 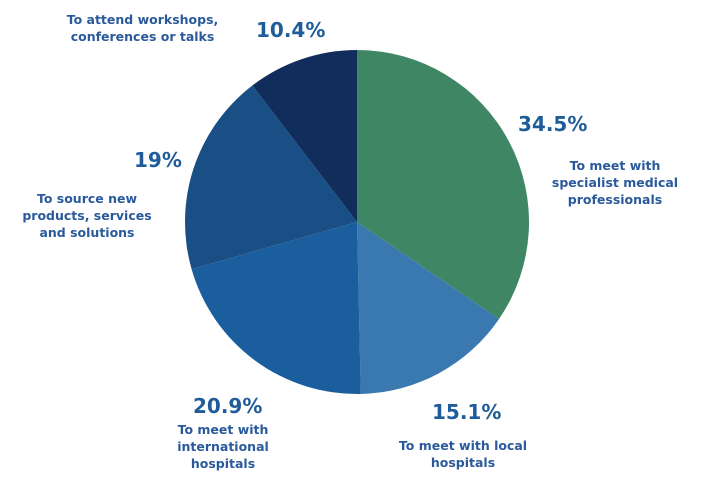 I want to click on slice-value-source: 19%, so click(x=158, y=160).